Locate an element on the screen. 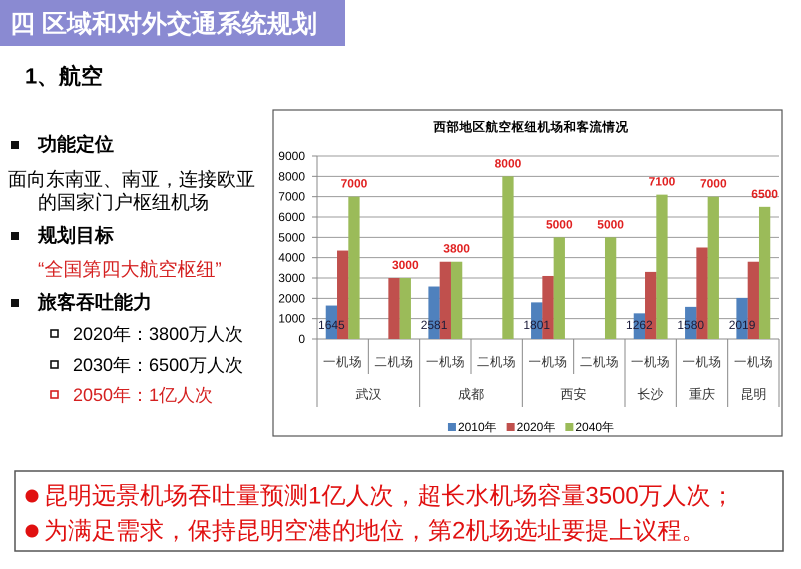  text: 重庆 is located at coordinates (702, 394).